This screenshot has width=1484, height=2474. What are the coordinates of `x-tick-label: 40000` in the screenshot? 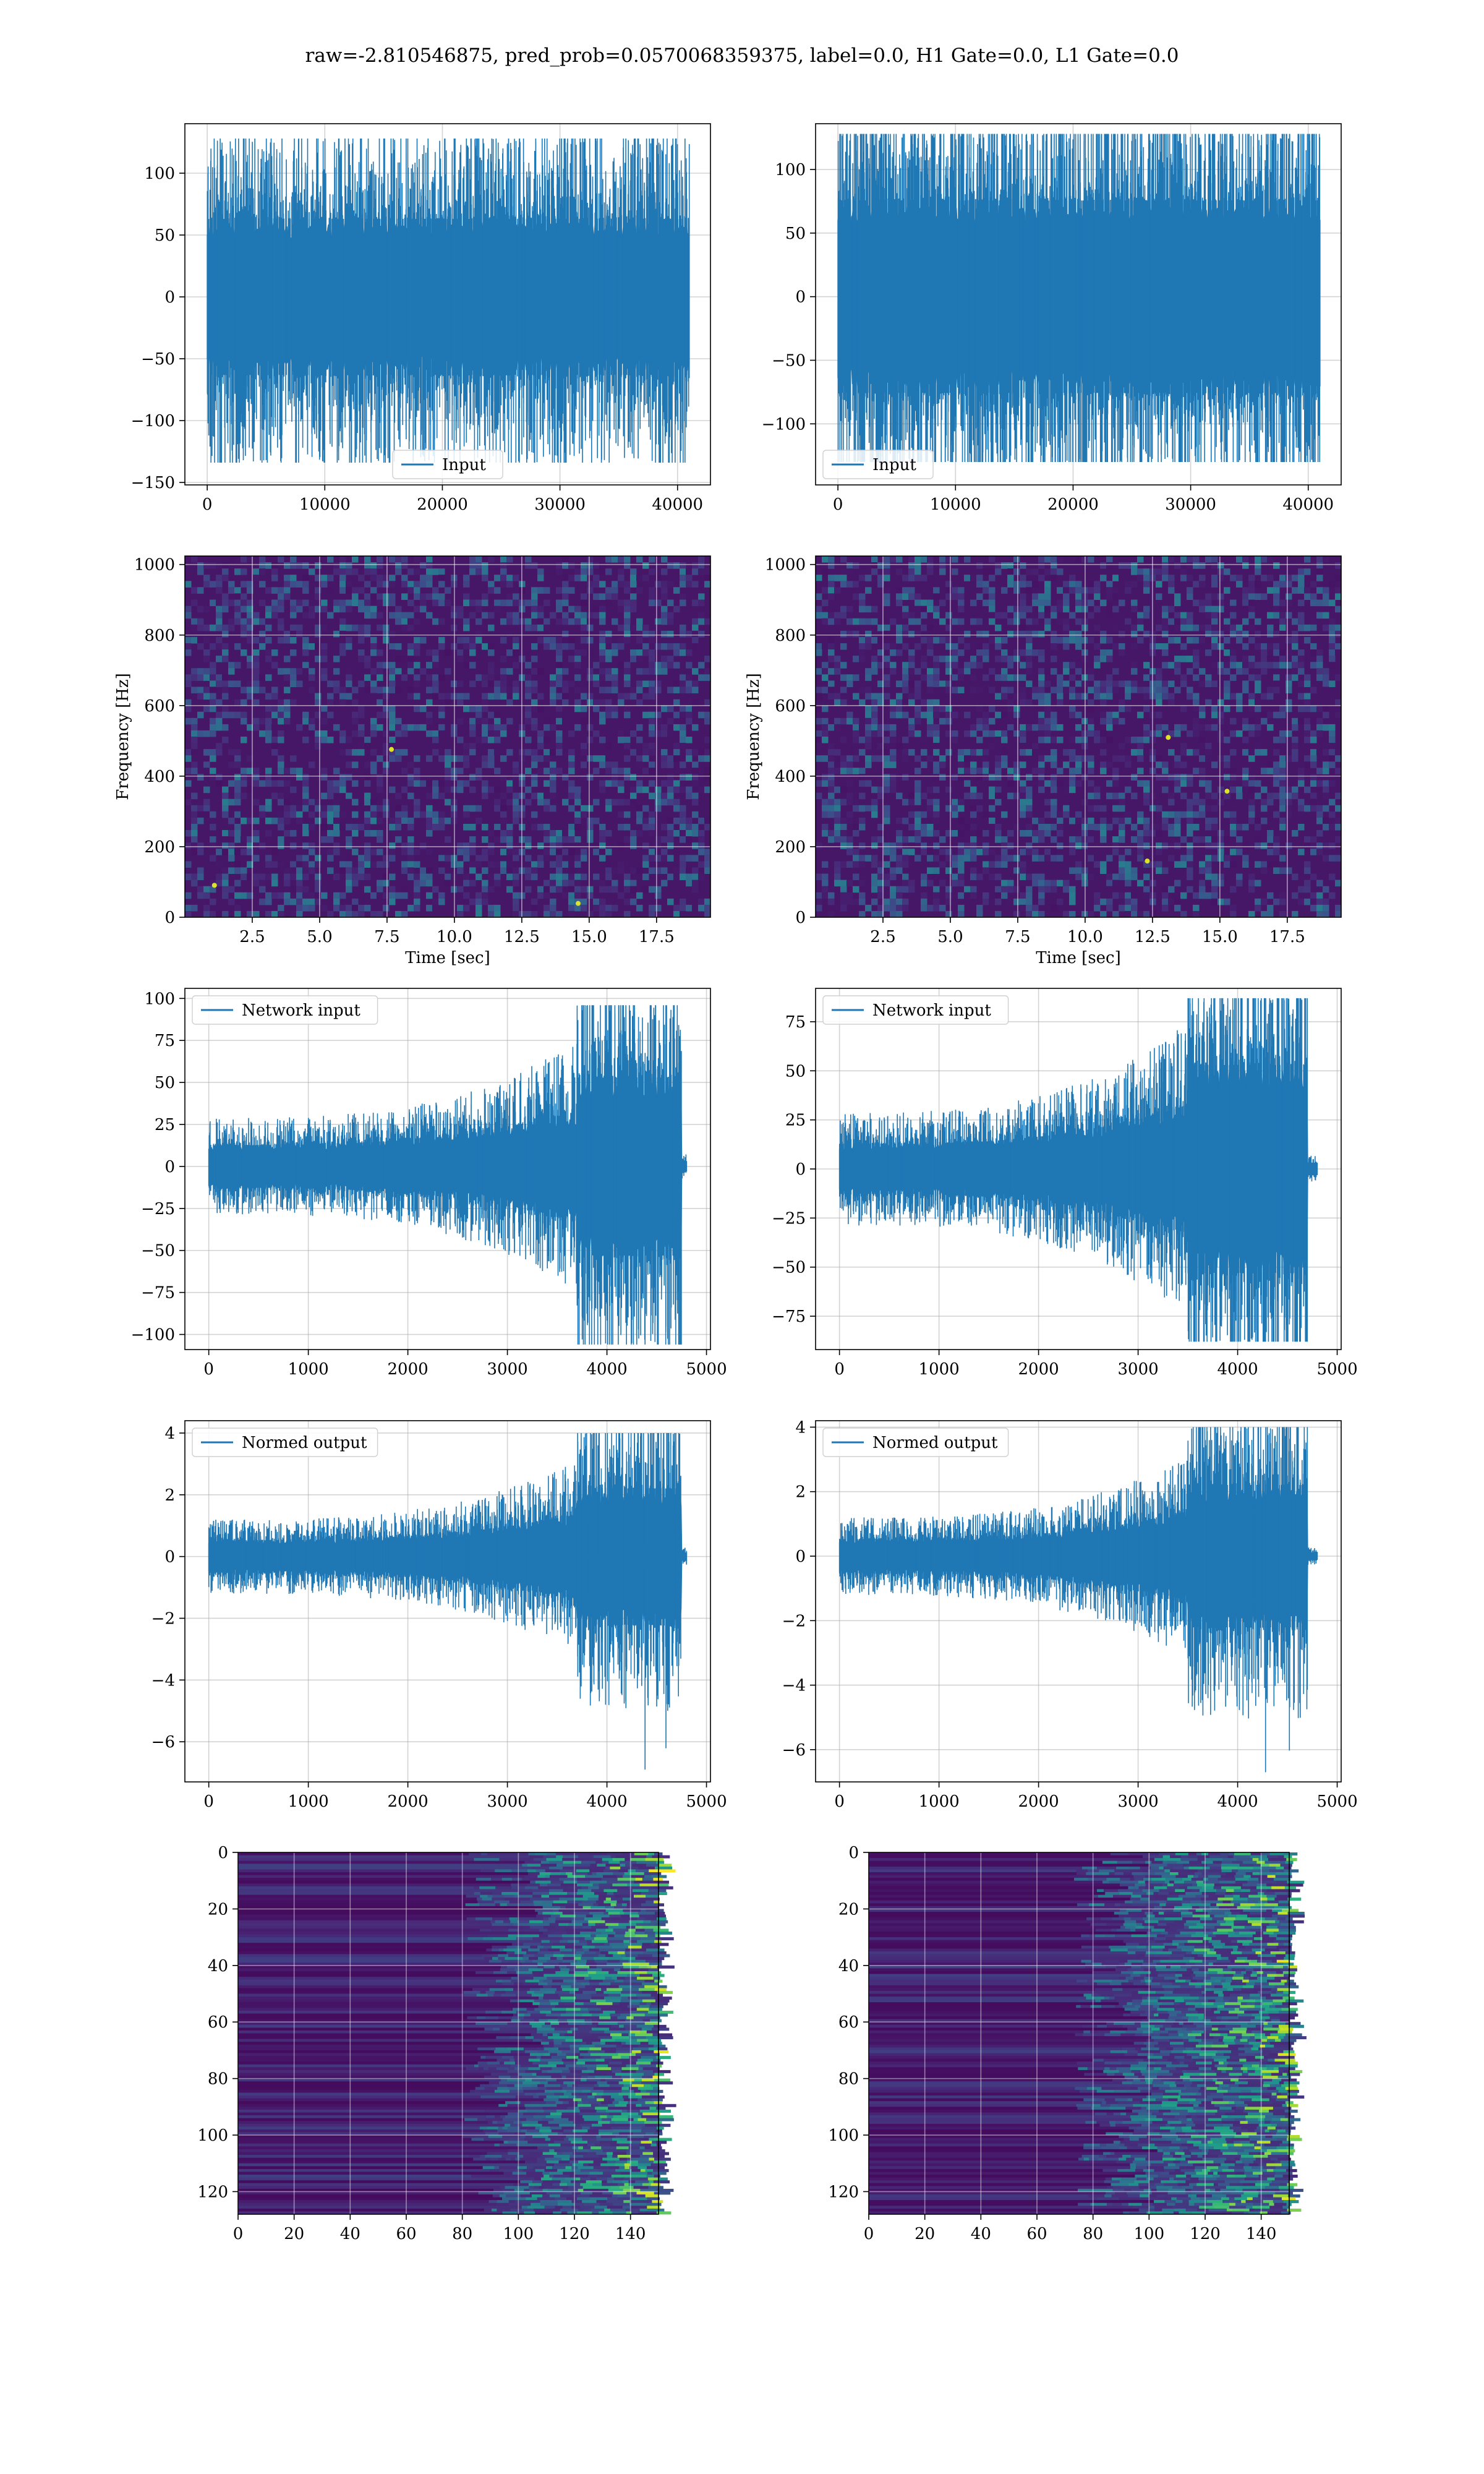 It's located at (677, 504).